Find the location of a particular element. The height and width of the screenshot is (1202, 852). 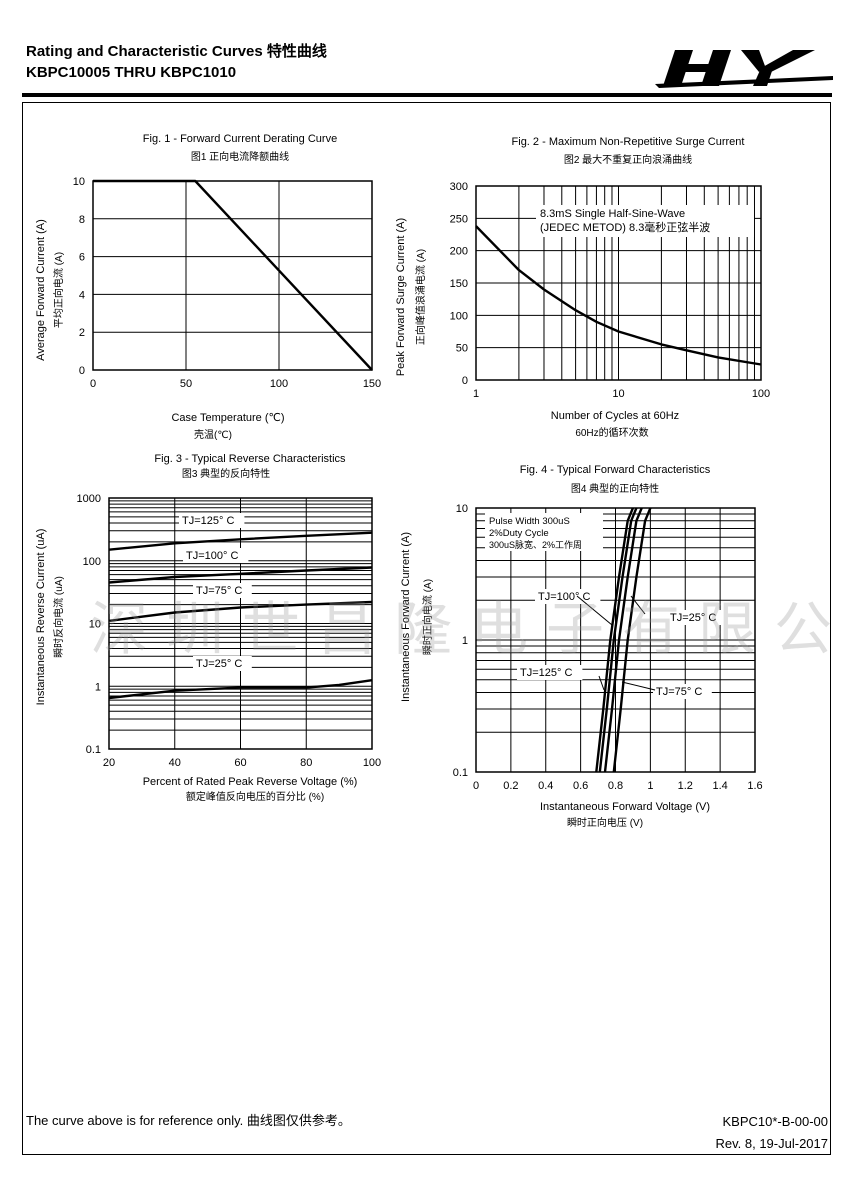

fig4-x-axis-label: Instantaneous Forward Voltage (V) is located at coordinates (625, 807).